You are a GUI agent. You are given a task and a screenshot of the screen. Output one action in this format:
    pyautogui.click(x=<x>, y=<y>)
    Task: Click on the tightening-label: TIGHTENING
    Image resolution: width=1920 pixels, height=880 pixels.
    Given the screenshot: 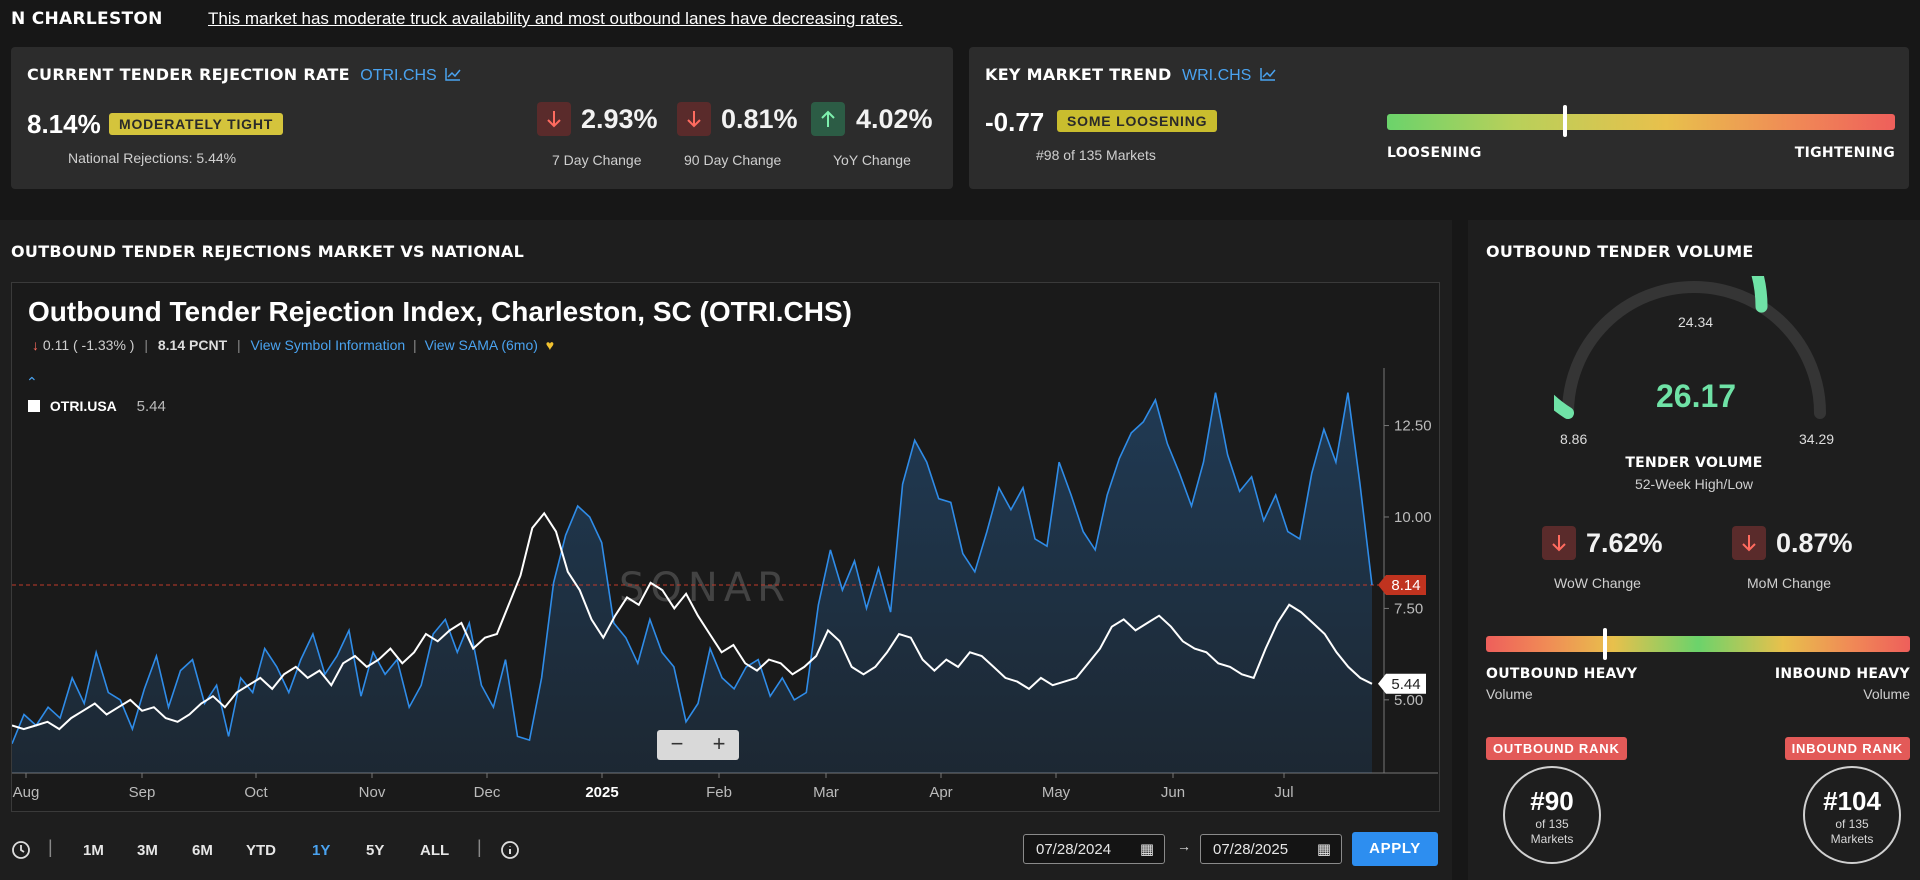 What is the action you would take?
    pyautogui.click(x=1844, y=153)
    